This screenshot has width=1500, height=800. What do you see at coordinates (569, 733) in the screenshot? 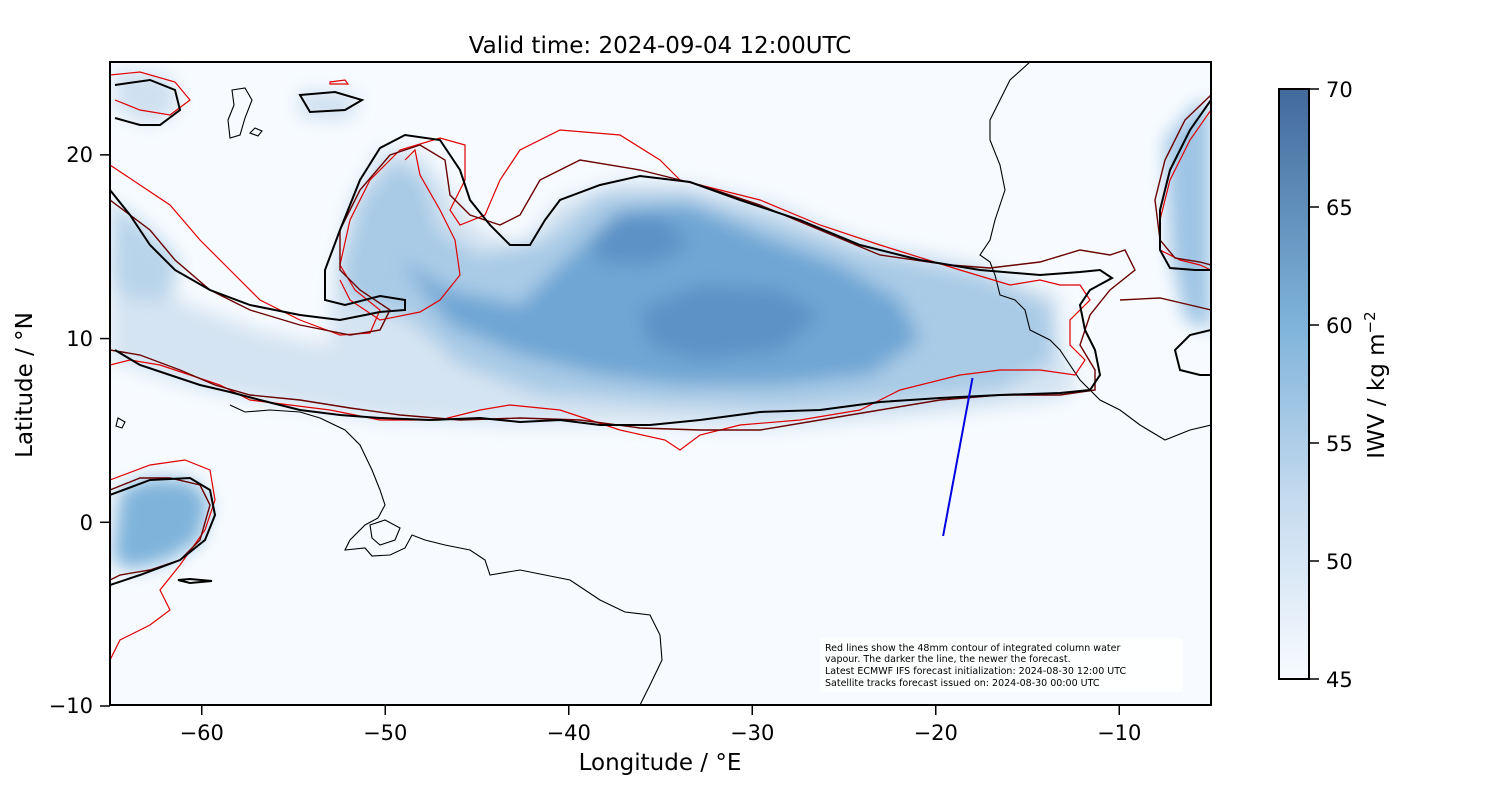
I see `x-tick-label: −40` at bounding box center [569, 733].